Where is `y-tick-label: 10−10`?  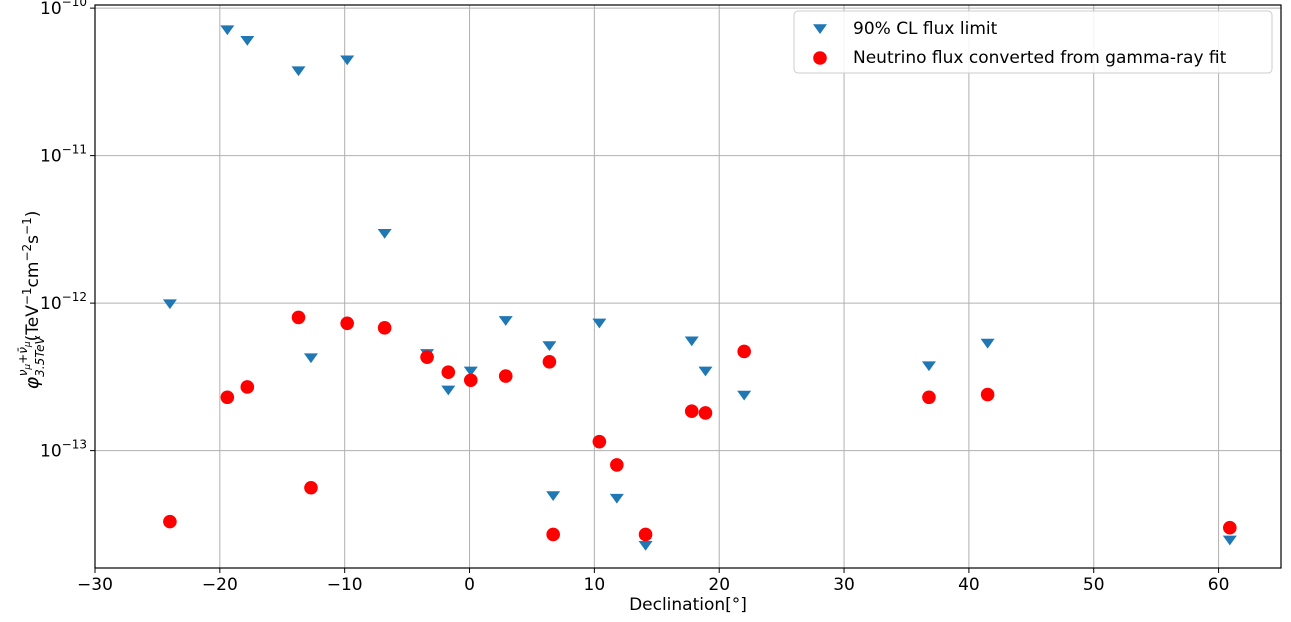
y-tick-label: 10−10 is located at coordinates (63, 9).